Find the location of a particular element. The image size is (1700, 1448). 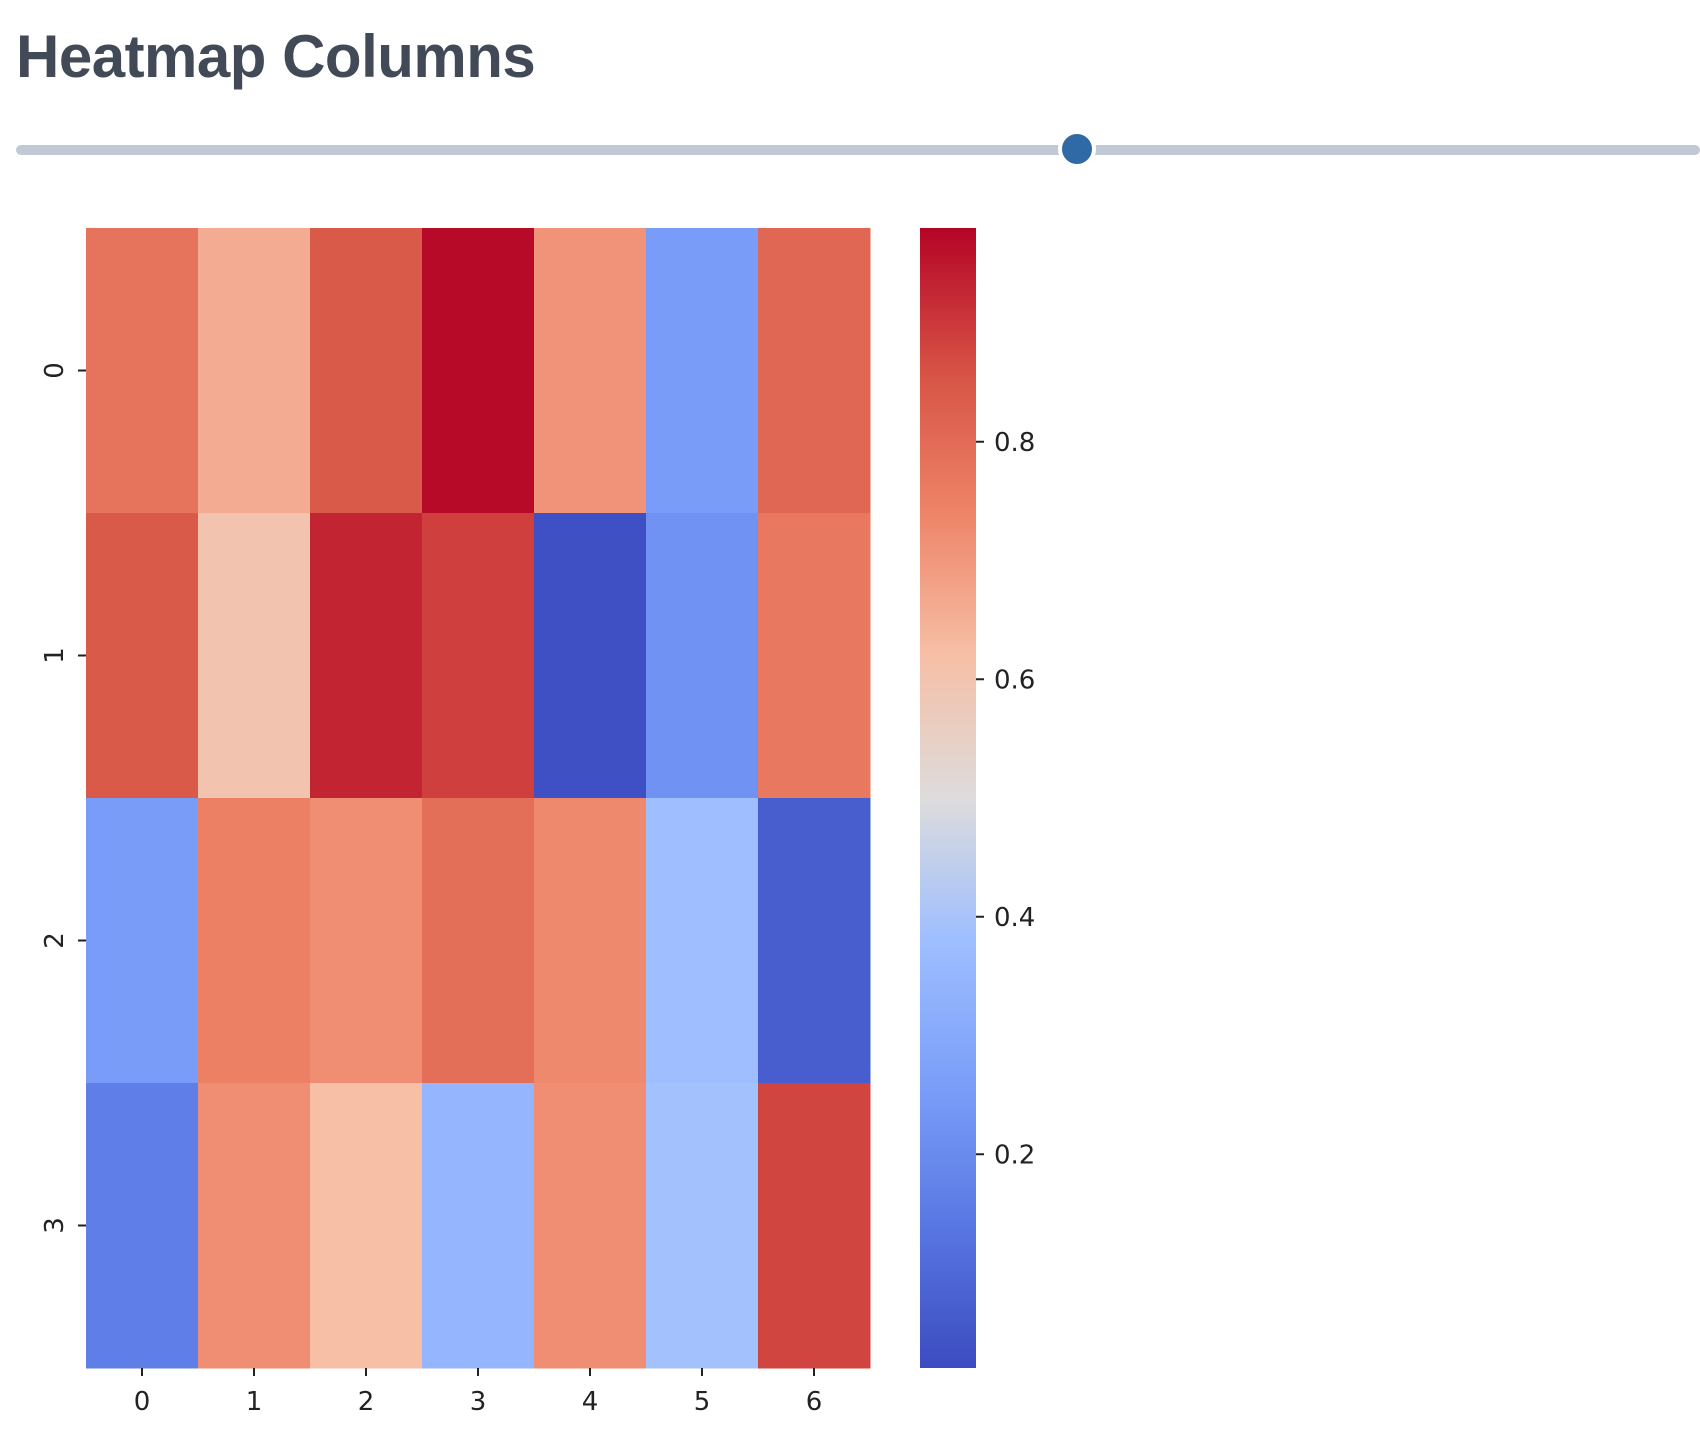

colorbar-tick-label: 0.6 is located at coordinates (1014, 680).